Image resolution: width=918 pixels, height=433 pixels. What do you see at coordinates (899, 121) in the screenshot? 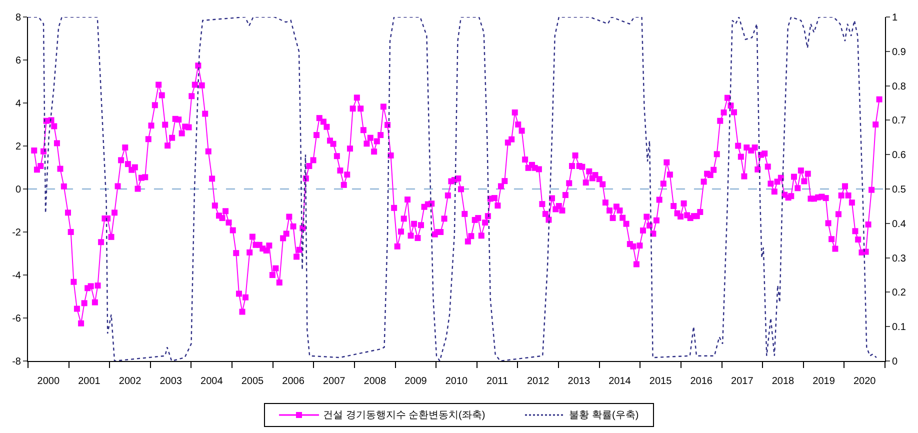
I see `y2-tick-label: 0.7` at bounding box center [899, 121].